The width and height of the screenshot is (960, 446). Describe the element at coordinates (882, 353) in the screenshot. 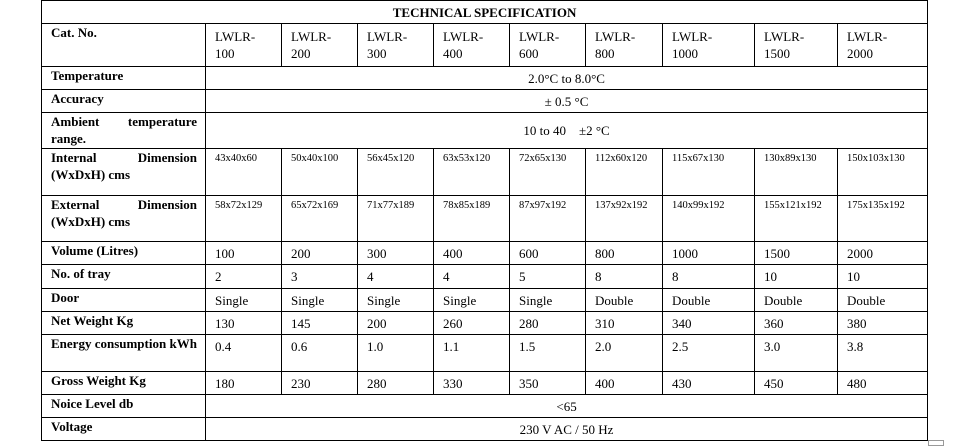

I see `cell: 3.8` at that location.